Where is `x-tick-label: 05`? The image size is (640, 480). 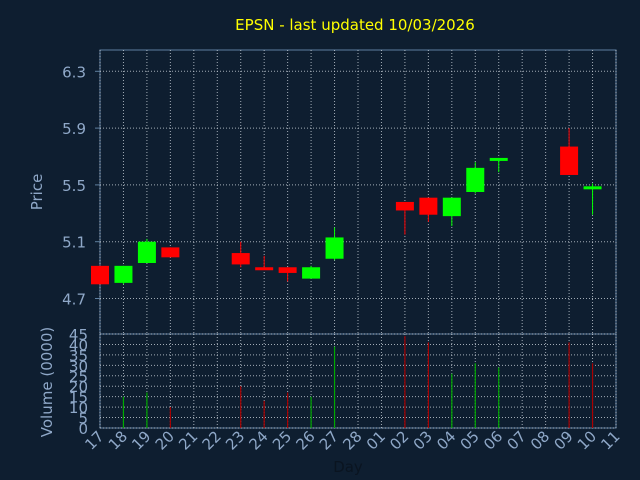
x-tick-label: 05 is located at coordinates (470, 440).